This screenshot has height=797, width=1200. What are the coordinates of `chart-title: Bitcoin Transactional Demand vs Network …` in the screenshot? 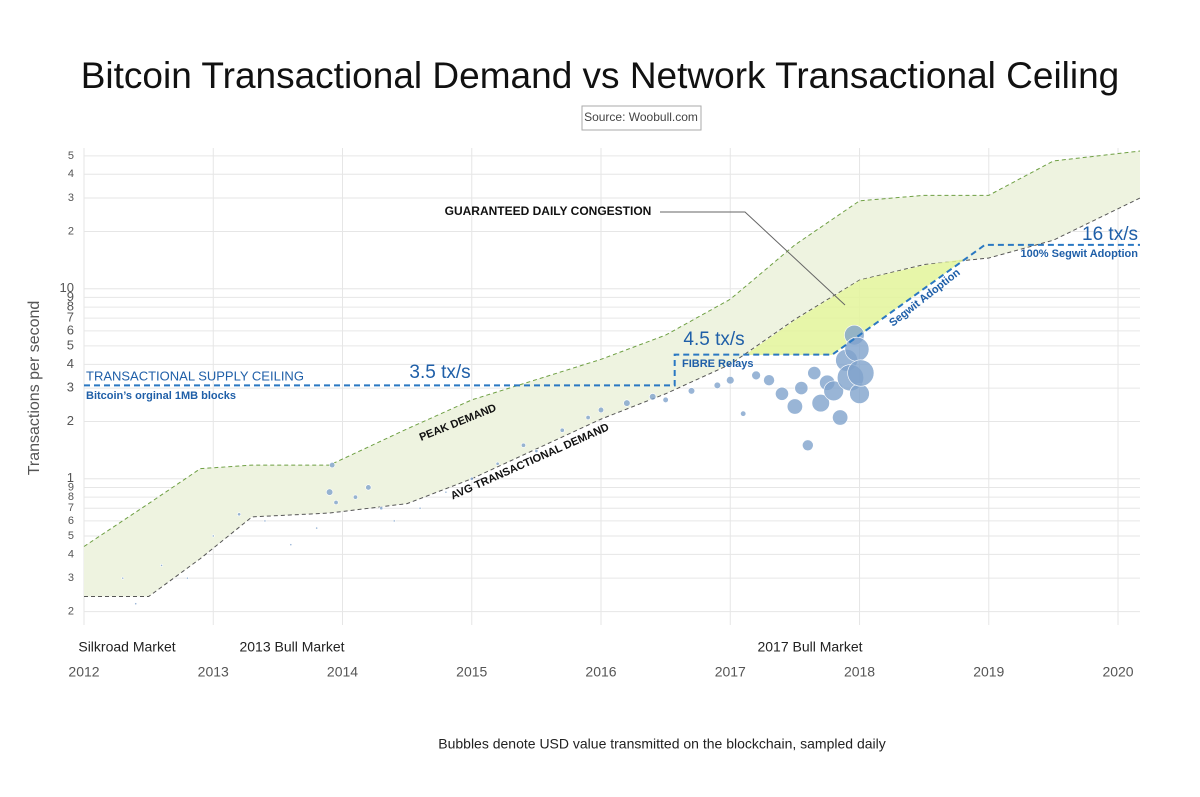 It's located at (600, 75).